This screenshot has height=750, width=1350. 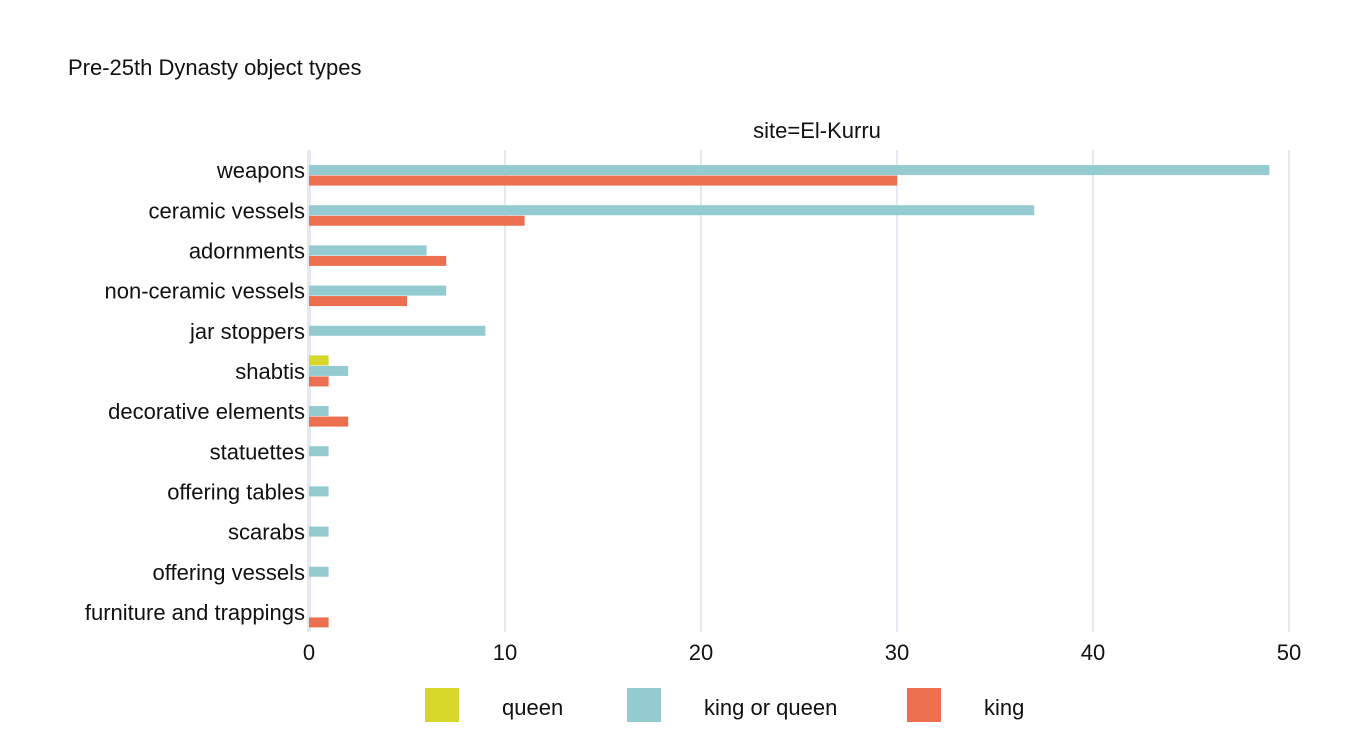 What do you see at coordinates (214, 67) in the screenshot?
I see `chart-title: Pre-25th Dynasty object types` at bounding box center [214, 67].